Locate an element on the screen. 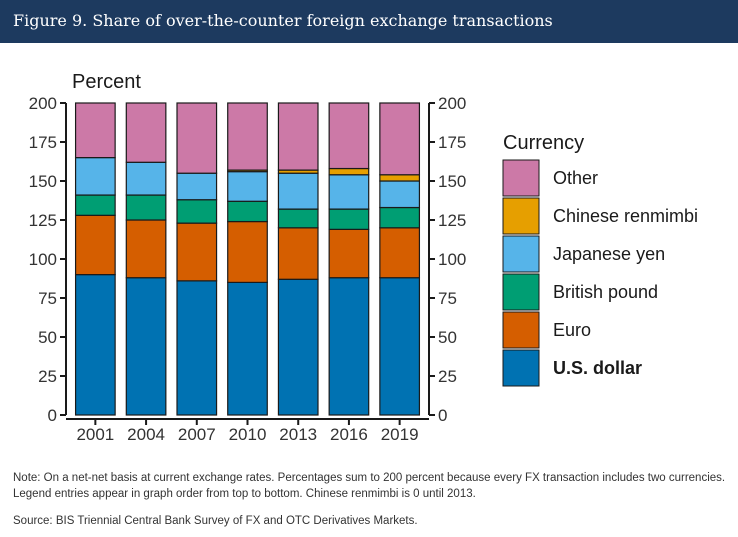 This screenshot has width=738, height=537. x-tick-label: 2004 is located at coordinates (146, 434).